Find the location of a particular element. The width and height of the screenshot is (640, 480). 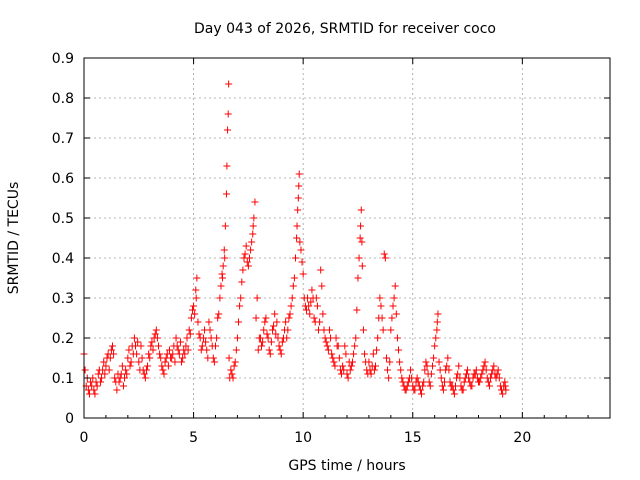

x-tick-label: 0 is located at coordinates (84, 438).